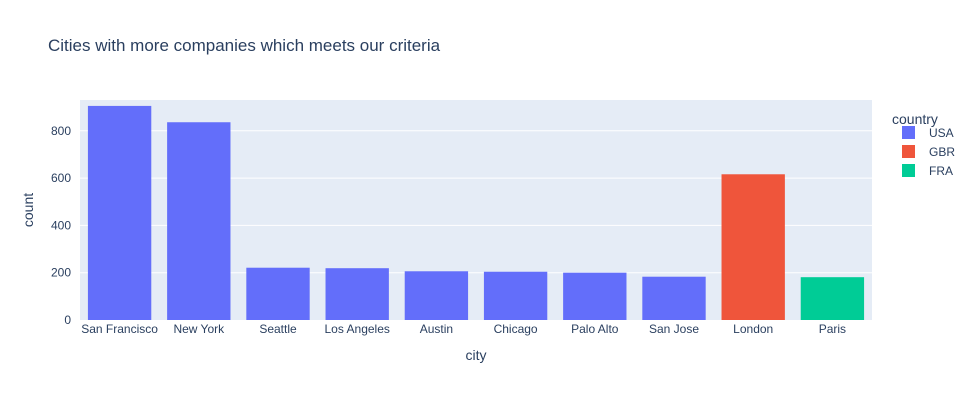  What do you see at coordinates (595, 296) in the screenshot?
I see `bar-palo-alto` at bounding box center [595, 296].